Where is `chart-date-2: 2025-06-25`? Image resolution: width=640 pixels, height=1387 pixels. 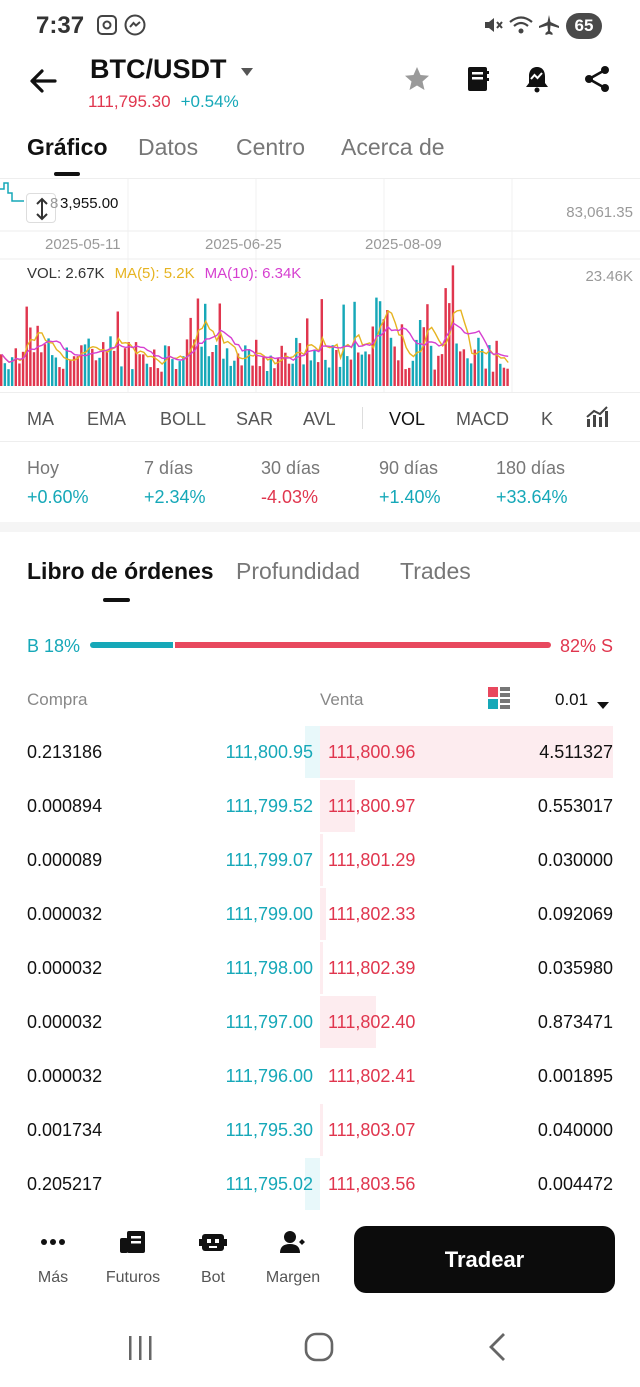
chart-date-2: 2025-06-25 is located at coordinates (243, 244).